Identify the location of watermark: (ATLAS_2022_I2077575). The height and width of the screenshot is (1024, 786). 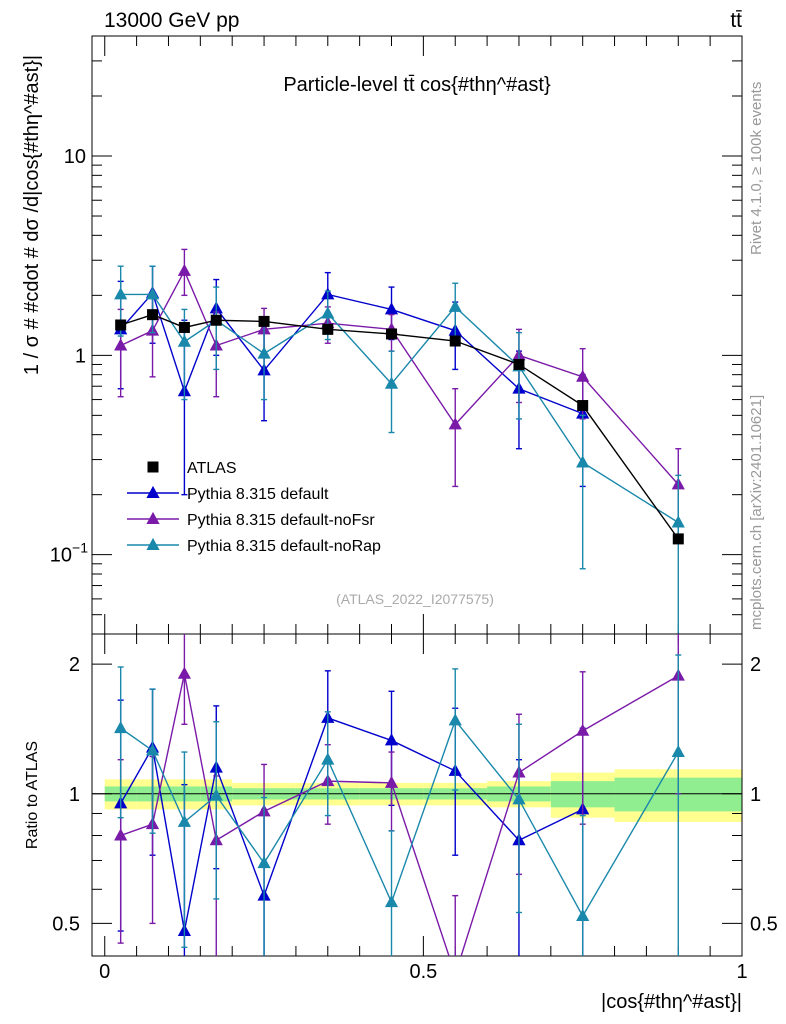
(415, 599).